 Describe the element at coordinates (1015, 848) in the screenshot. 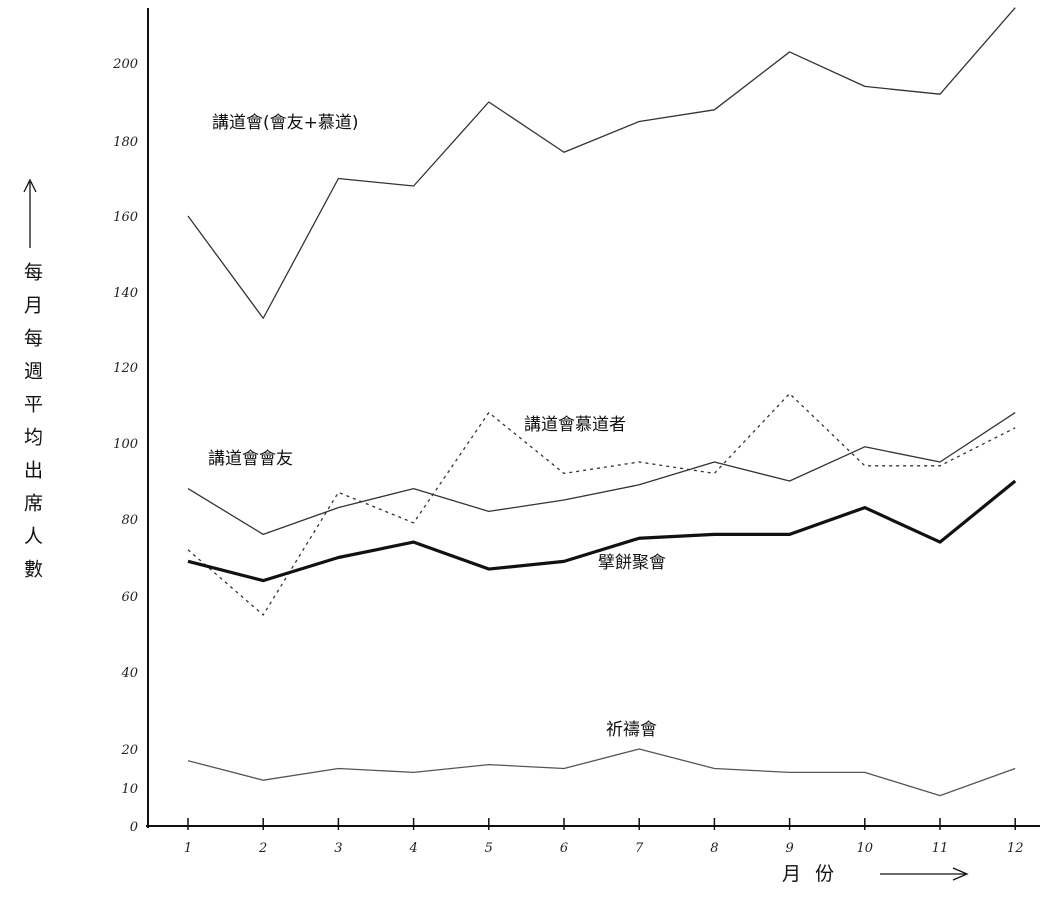

I see `x-tick-label: 12` at that location.